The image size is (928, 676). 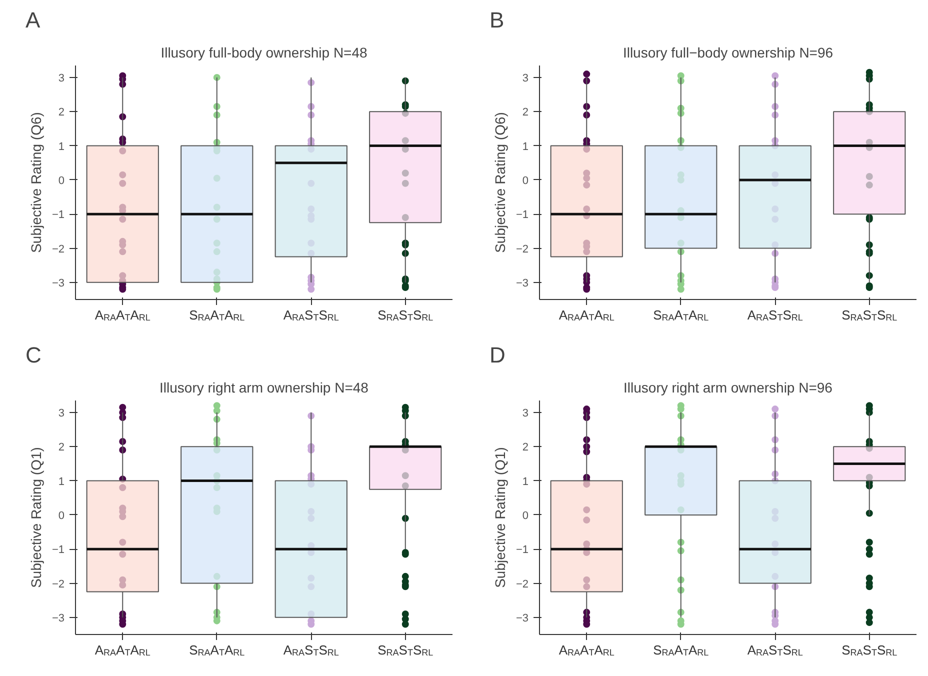 What do you see at coordinates (264, 52) in the screenshot?
I see `chart-title: Illusory full-body ownership N=48` at bounding box center [264, 52].